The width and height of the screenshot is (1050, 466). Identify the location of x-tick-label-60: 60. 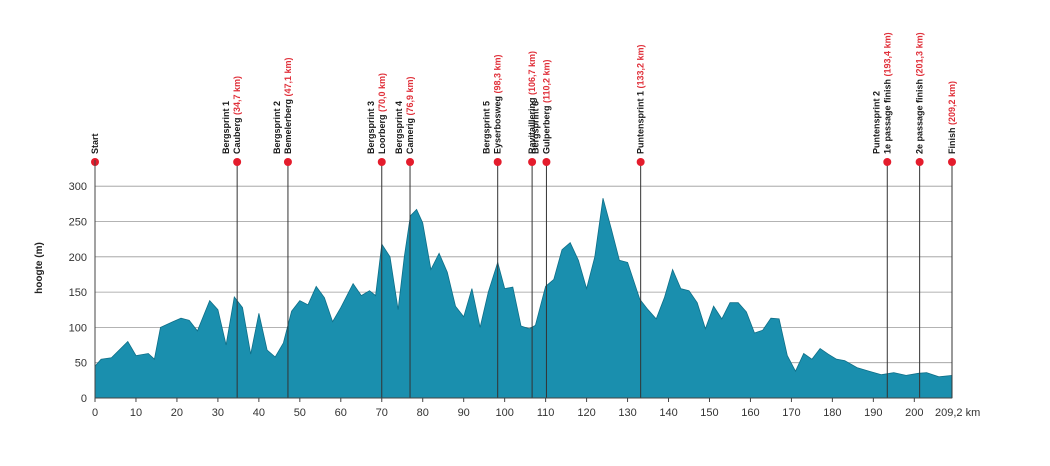
(341, 413).